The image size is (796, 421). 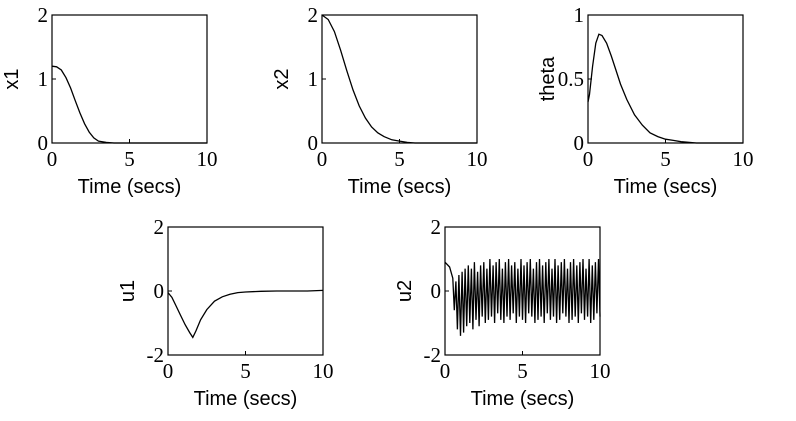 I want to click on y-axis-label: theta, so click(x=548, y=78).